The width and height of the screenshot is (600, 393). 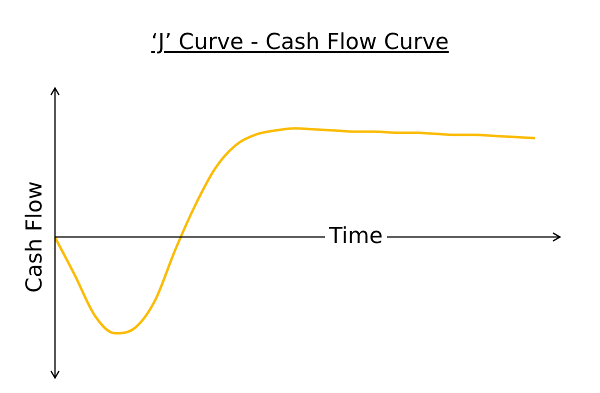 What do you see at coordinates (300, 42) in the screenshot?
I see `chart-title: ‘J’ Curve - Cash Flow Curve` at bounding box center [300, 42].